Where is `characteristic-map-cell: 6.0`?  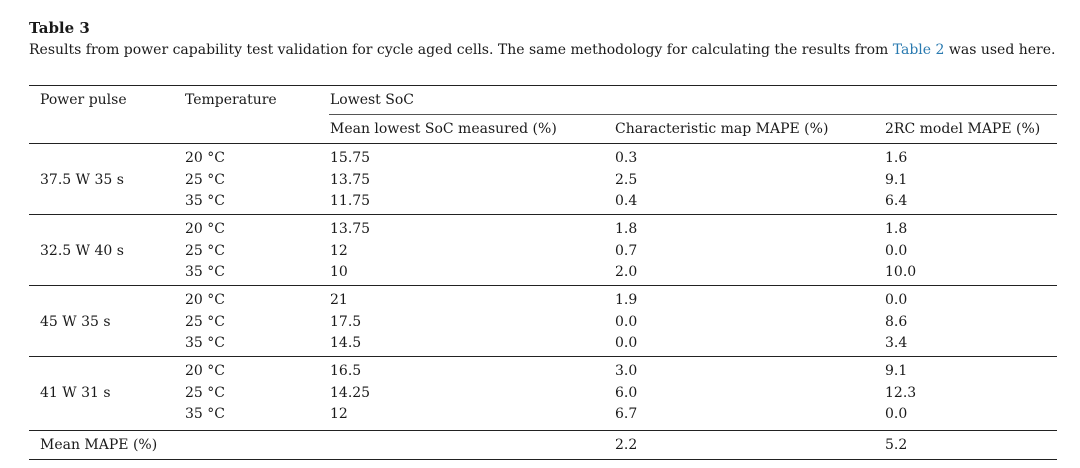 characteristic-map-cell: 6.0 is located at coordinates (626, 392).